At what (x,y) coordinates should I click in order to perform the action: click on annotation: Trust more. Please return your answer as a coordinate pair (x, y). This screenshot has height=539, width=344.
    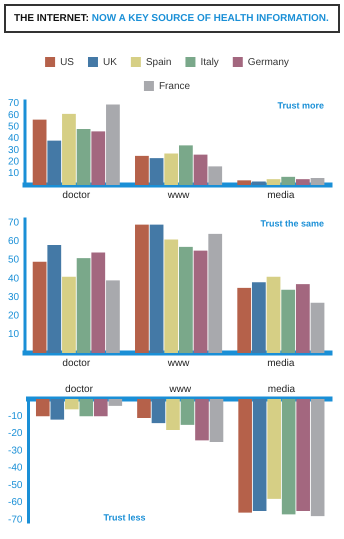
    Looking at the image, I should click on (300, 105).